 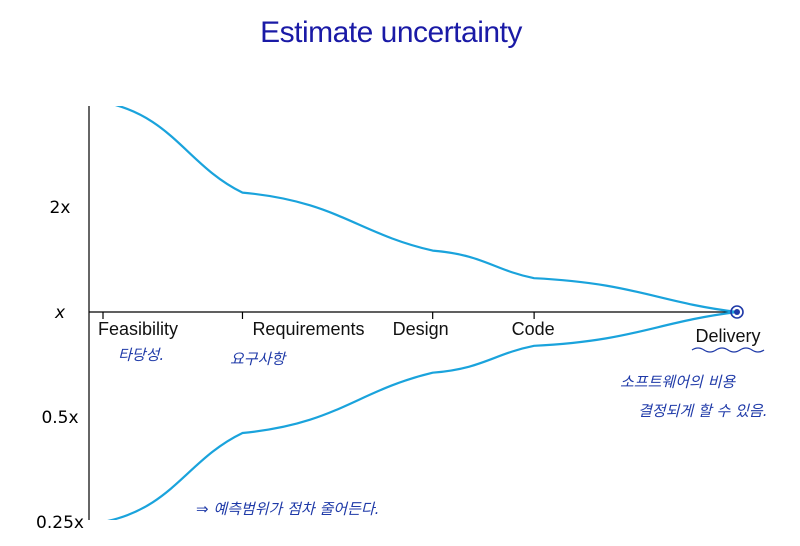 What do you see at coordinates (728, 350) in the screenshot?
I see `delivery-underline` at bounding box center [728, 350].